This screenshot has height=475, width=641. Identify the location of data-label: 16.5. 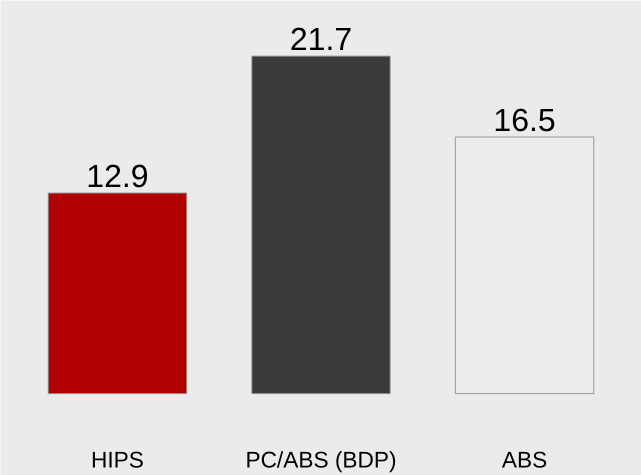
(524, 120).